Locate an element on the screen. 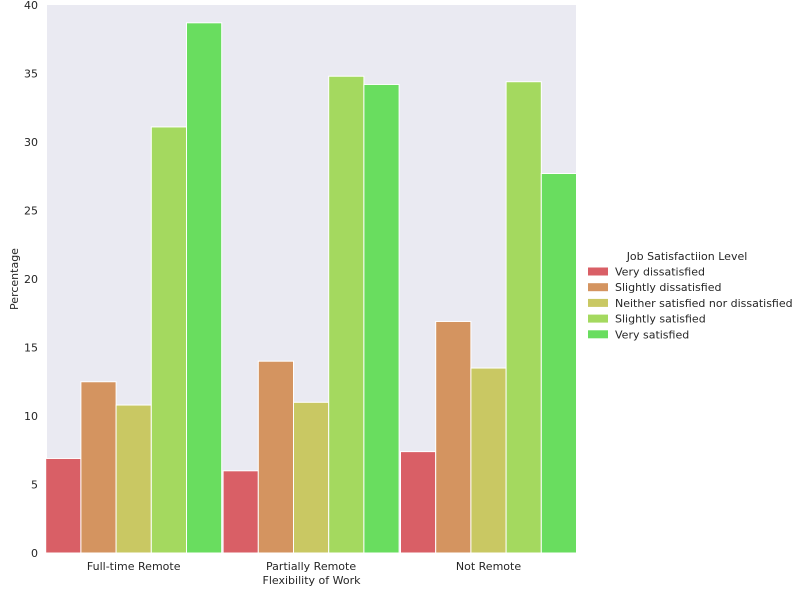 The width and height of the screenshot is (800, 589). y-tick-label: 30 is located at coordinates (31, 142).